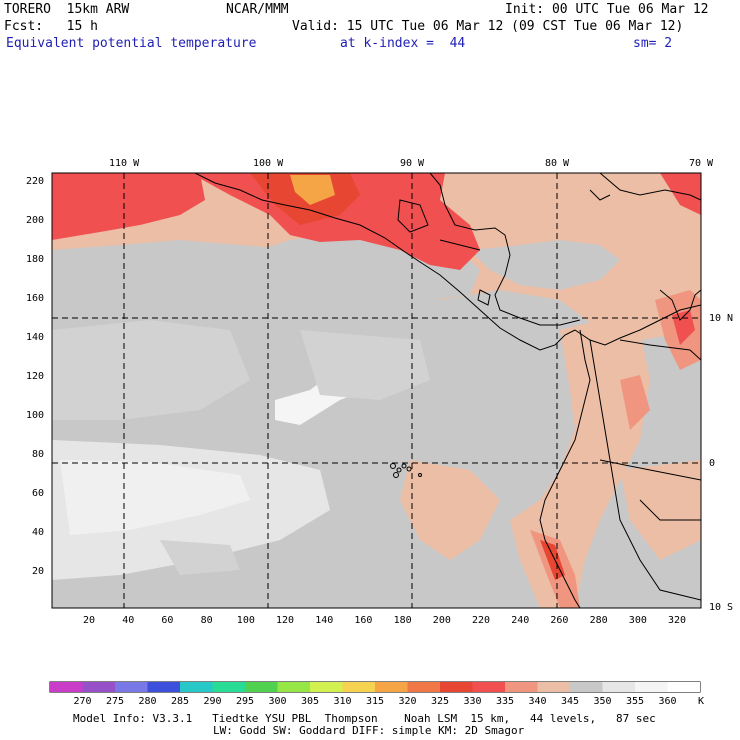  I want to click on y-tick-label: 140, so click(35, 337).